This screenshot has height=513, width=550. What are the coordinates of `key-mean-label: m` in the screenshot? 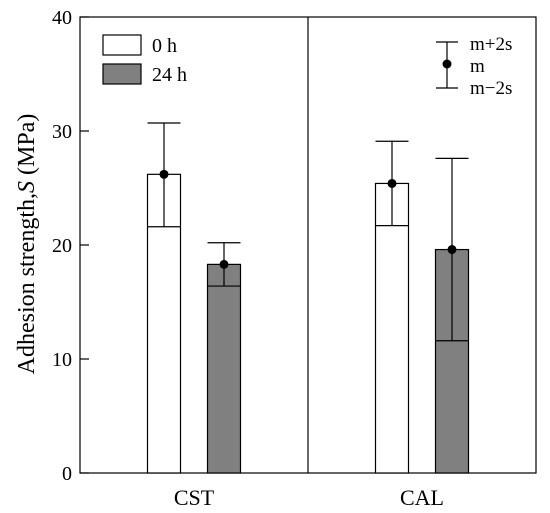 It's located at (477, 66).